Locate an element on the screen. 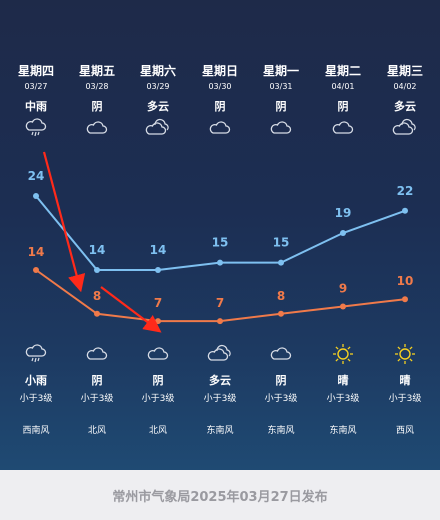  day-condition: 中雨 is located at coordinates (36, 106).